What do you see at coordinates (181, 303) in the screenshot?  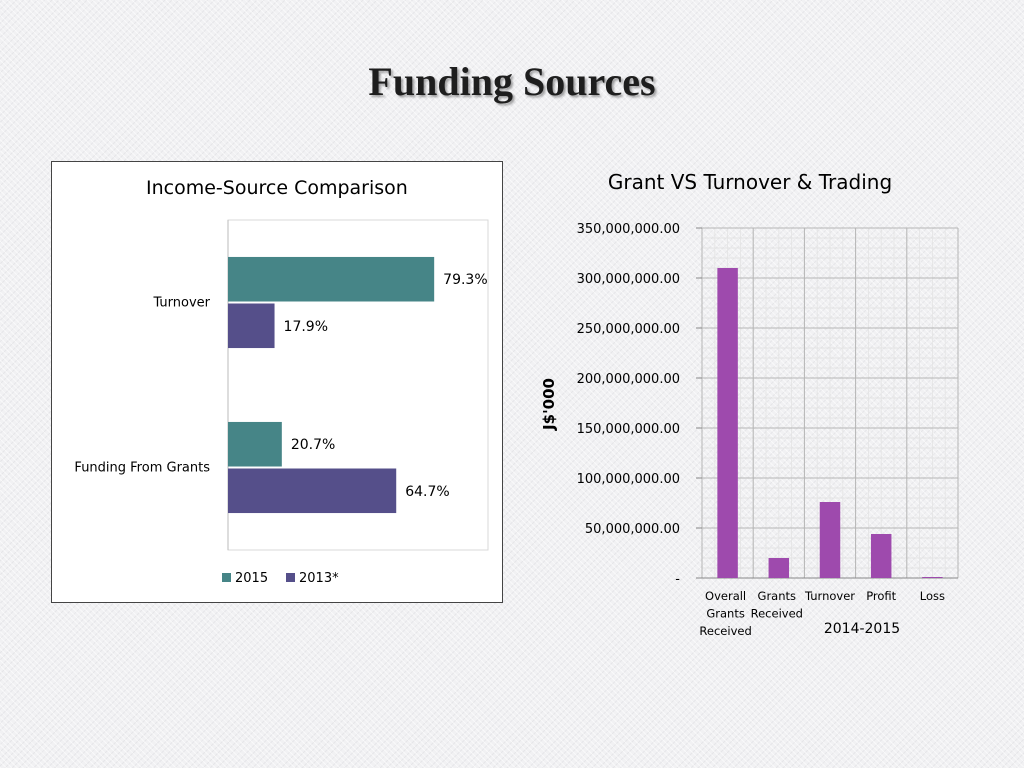 I see `category-label: Turnover` at bounding box center [181, 303].